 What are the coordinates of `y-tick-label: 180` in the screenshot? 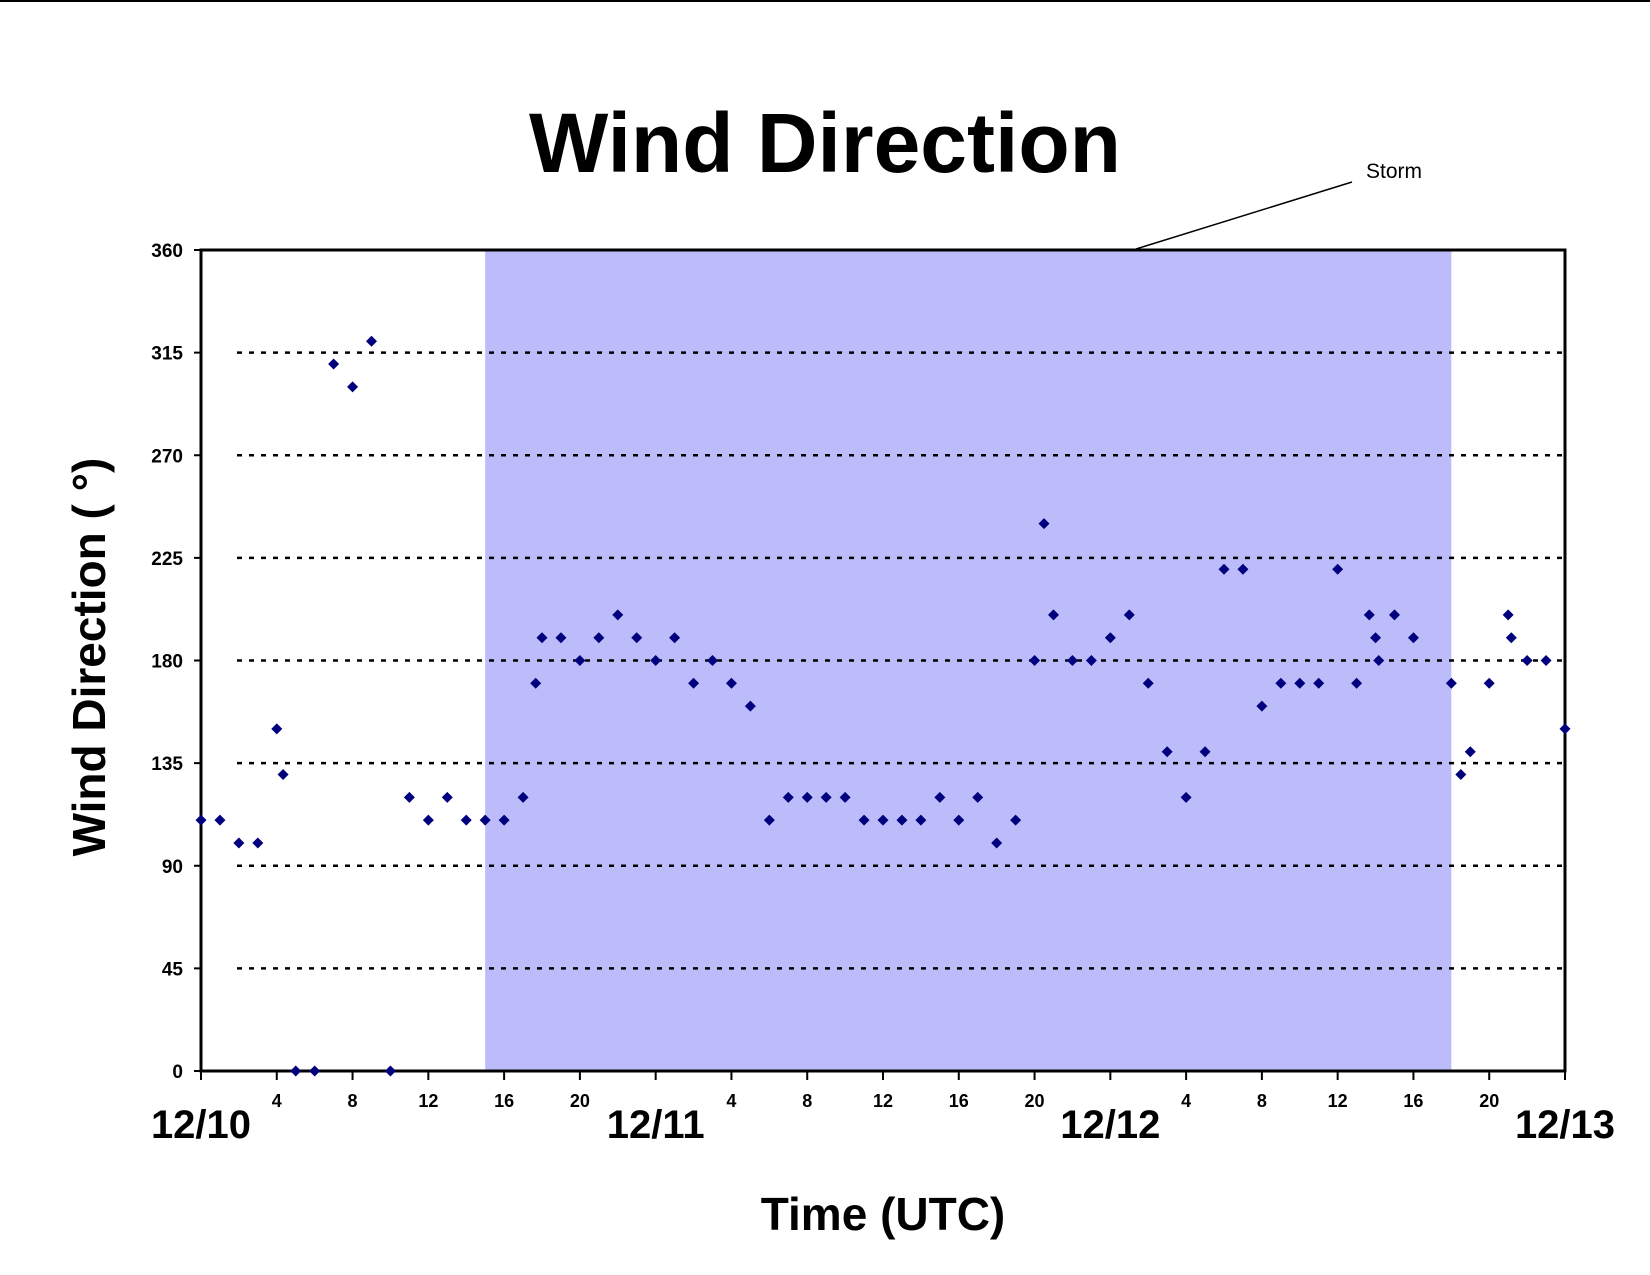 It's located at (167, 662).